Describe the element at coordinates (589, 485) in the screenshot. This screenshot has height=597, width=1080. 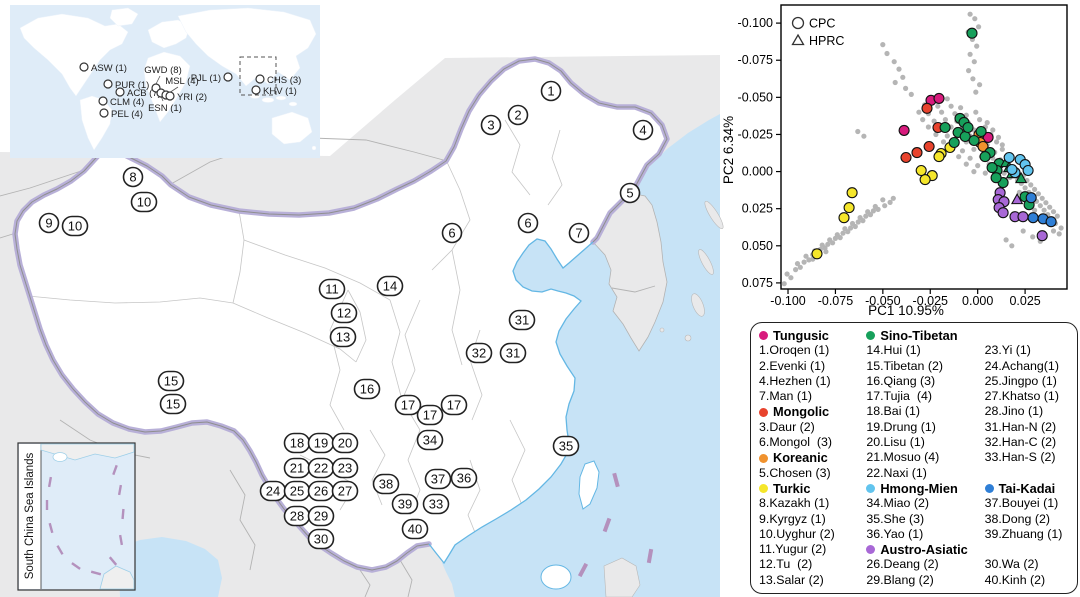
I see `taiwan-island` at that location.